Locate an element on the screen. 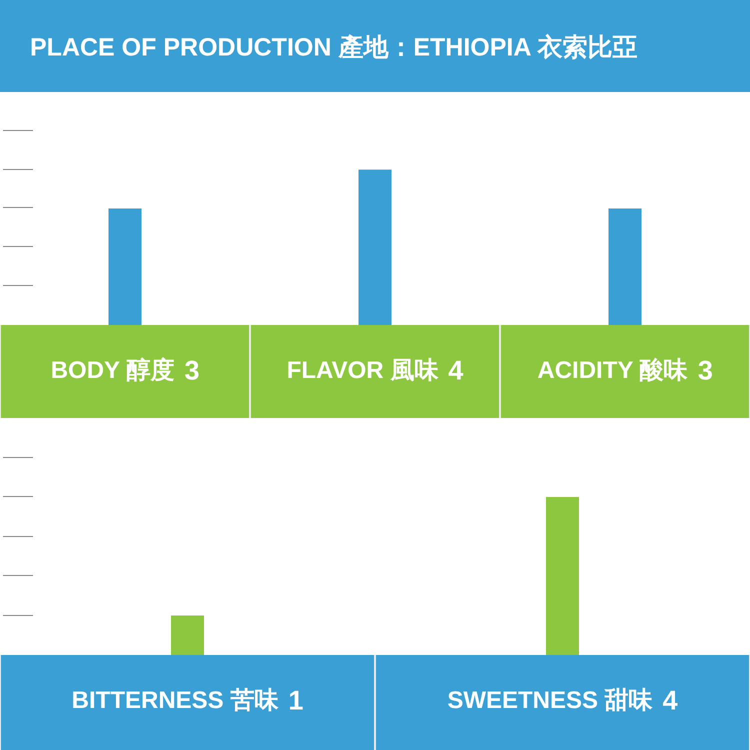 Image resolution: width=750 pixels, height=750 pixels. data-label: 1 is located at coordinates (296, 701).